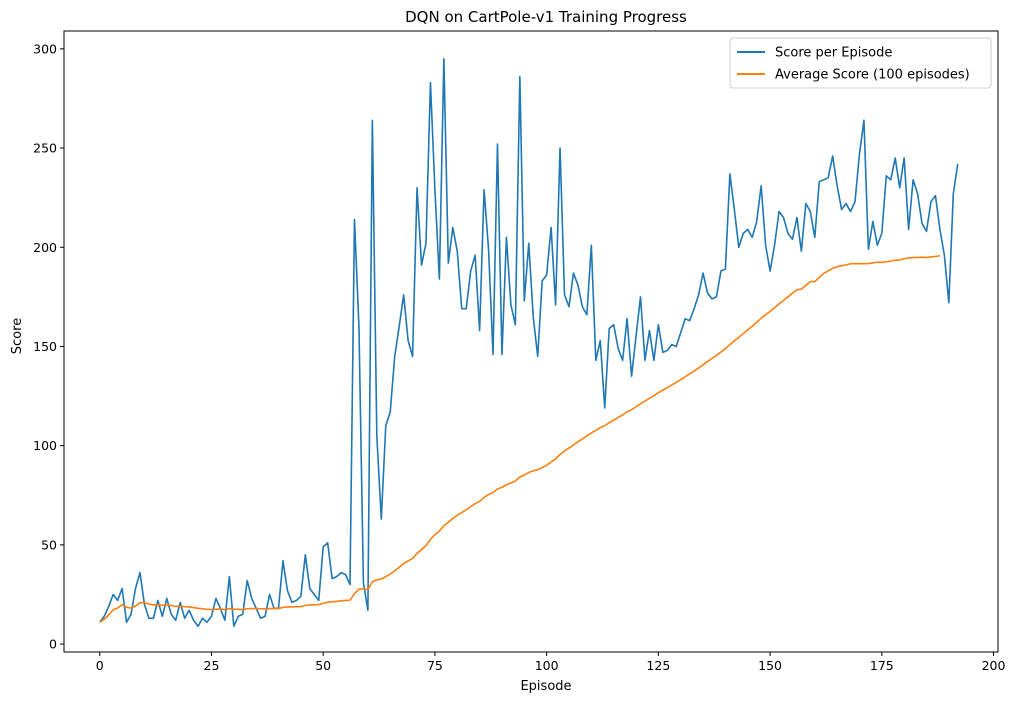 This screenshot has width=1011, height=701. What do you see at coordinates (323, 665) in the screenshot?
I see `x-tick-label: 50` at bounding box center [323, 665].